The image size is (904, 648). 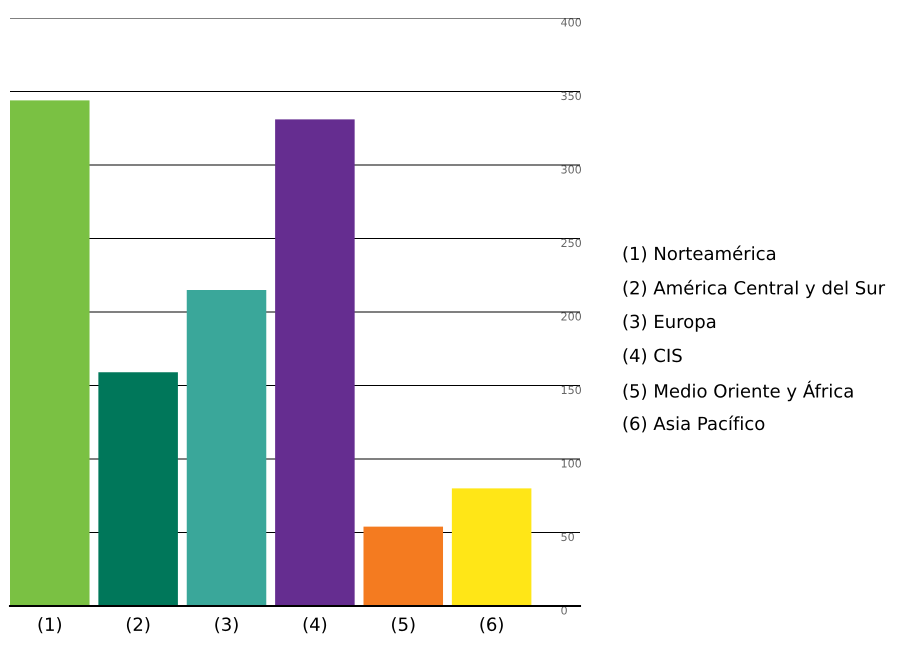 I want to click on y-tick-label: 150, so click(x=572, y=390).